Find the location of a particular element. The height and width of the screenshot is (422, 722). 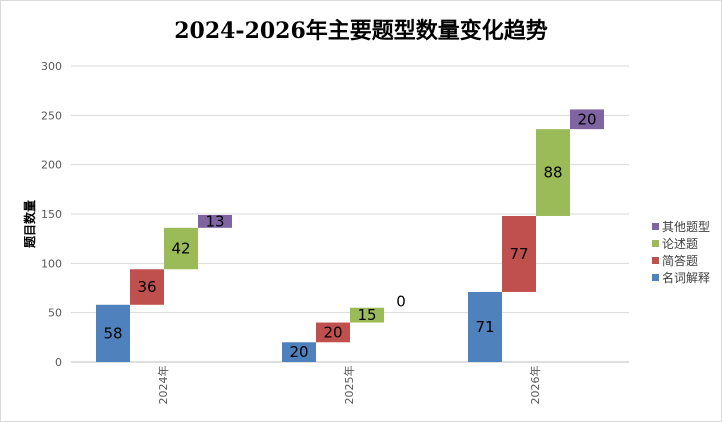

y-tick-label-5: 250 is located at coordinates (51, 115).